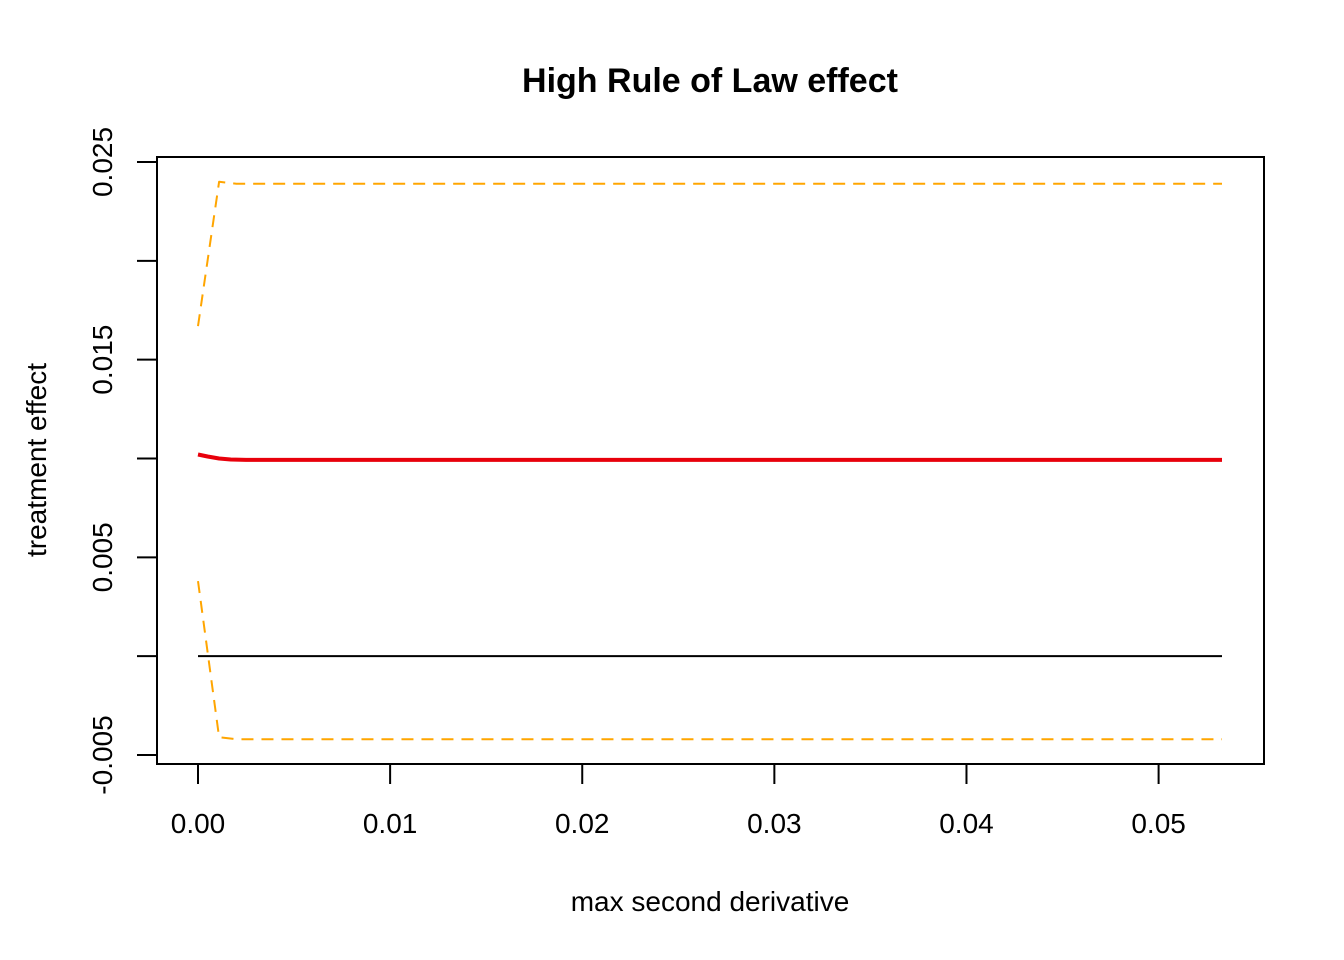 Image resolution: width=1344 pixels, height=960 pixels. What do you see at coordinates (102, 360) in the screenshot?
I see `y-tick-label: 0.015` at bounding box center [102, 360].